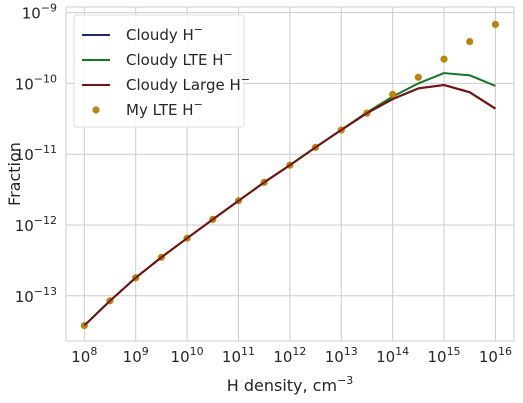  I want to click on y-tick-label: 10−9, so click(39, 12).